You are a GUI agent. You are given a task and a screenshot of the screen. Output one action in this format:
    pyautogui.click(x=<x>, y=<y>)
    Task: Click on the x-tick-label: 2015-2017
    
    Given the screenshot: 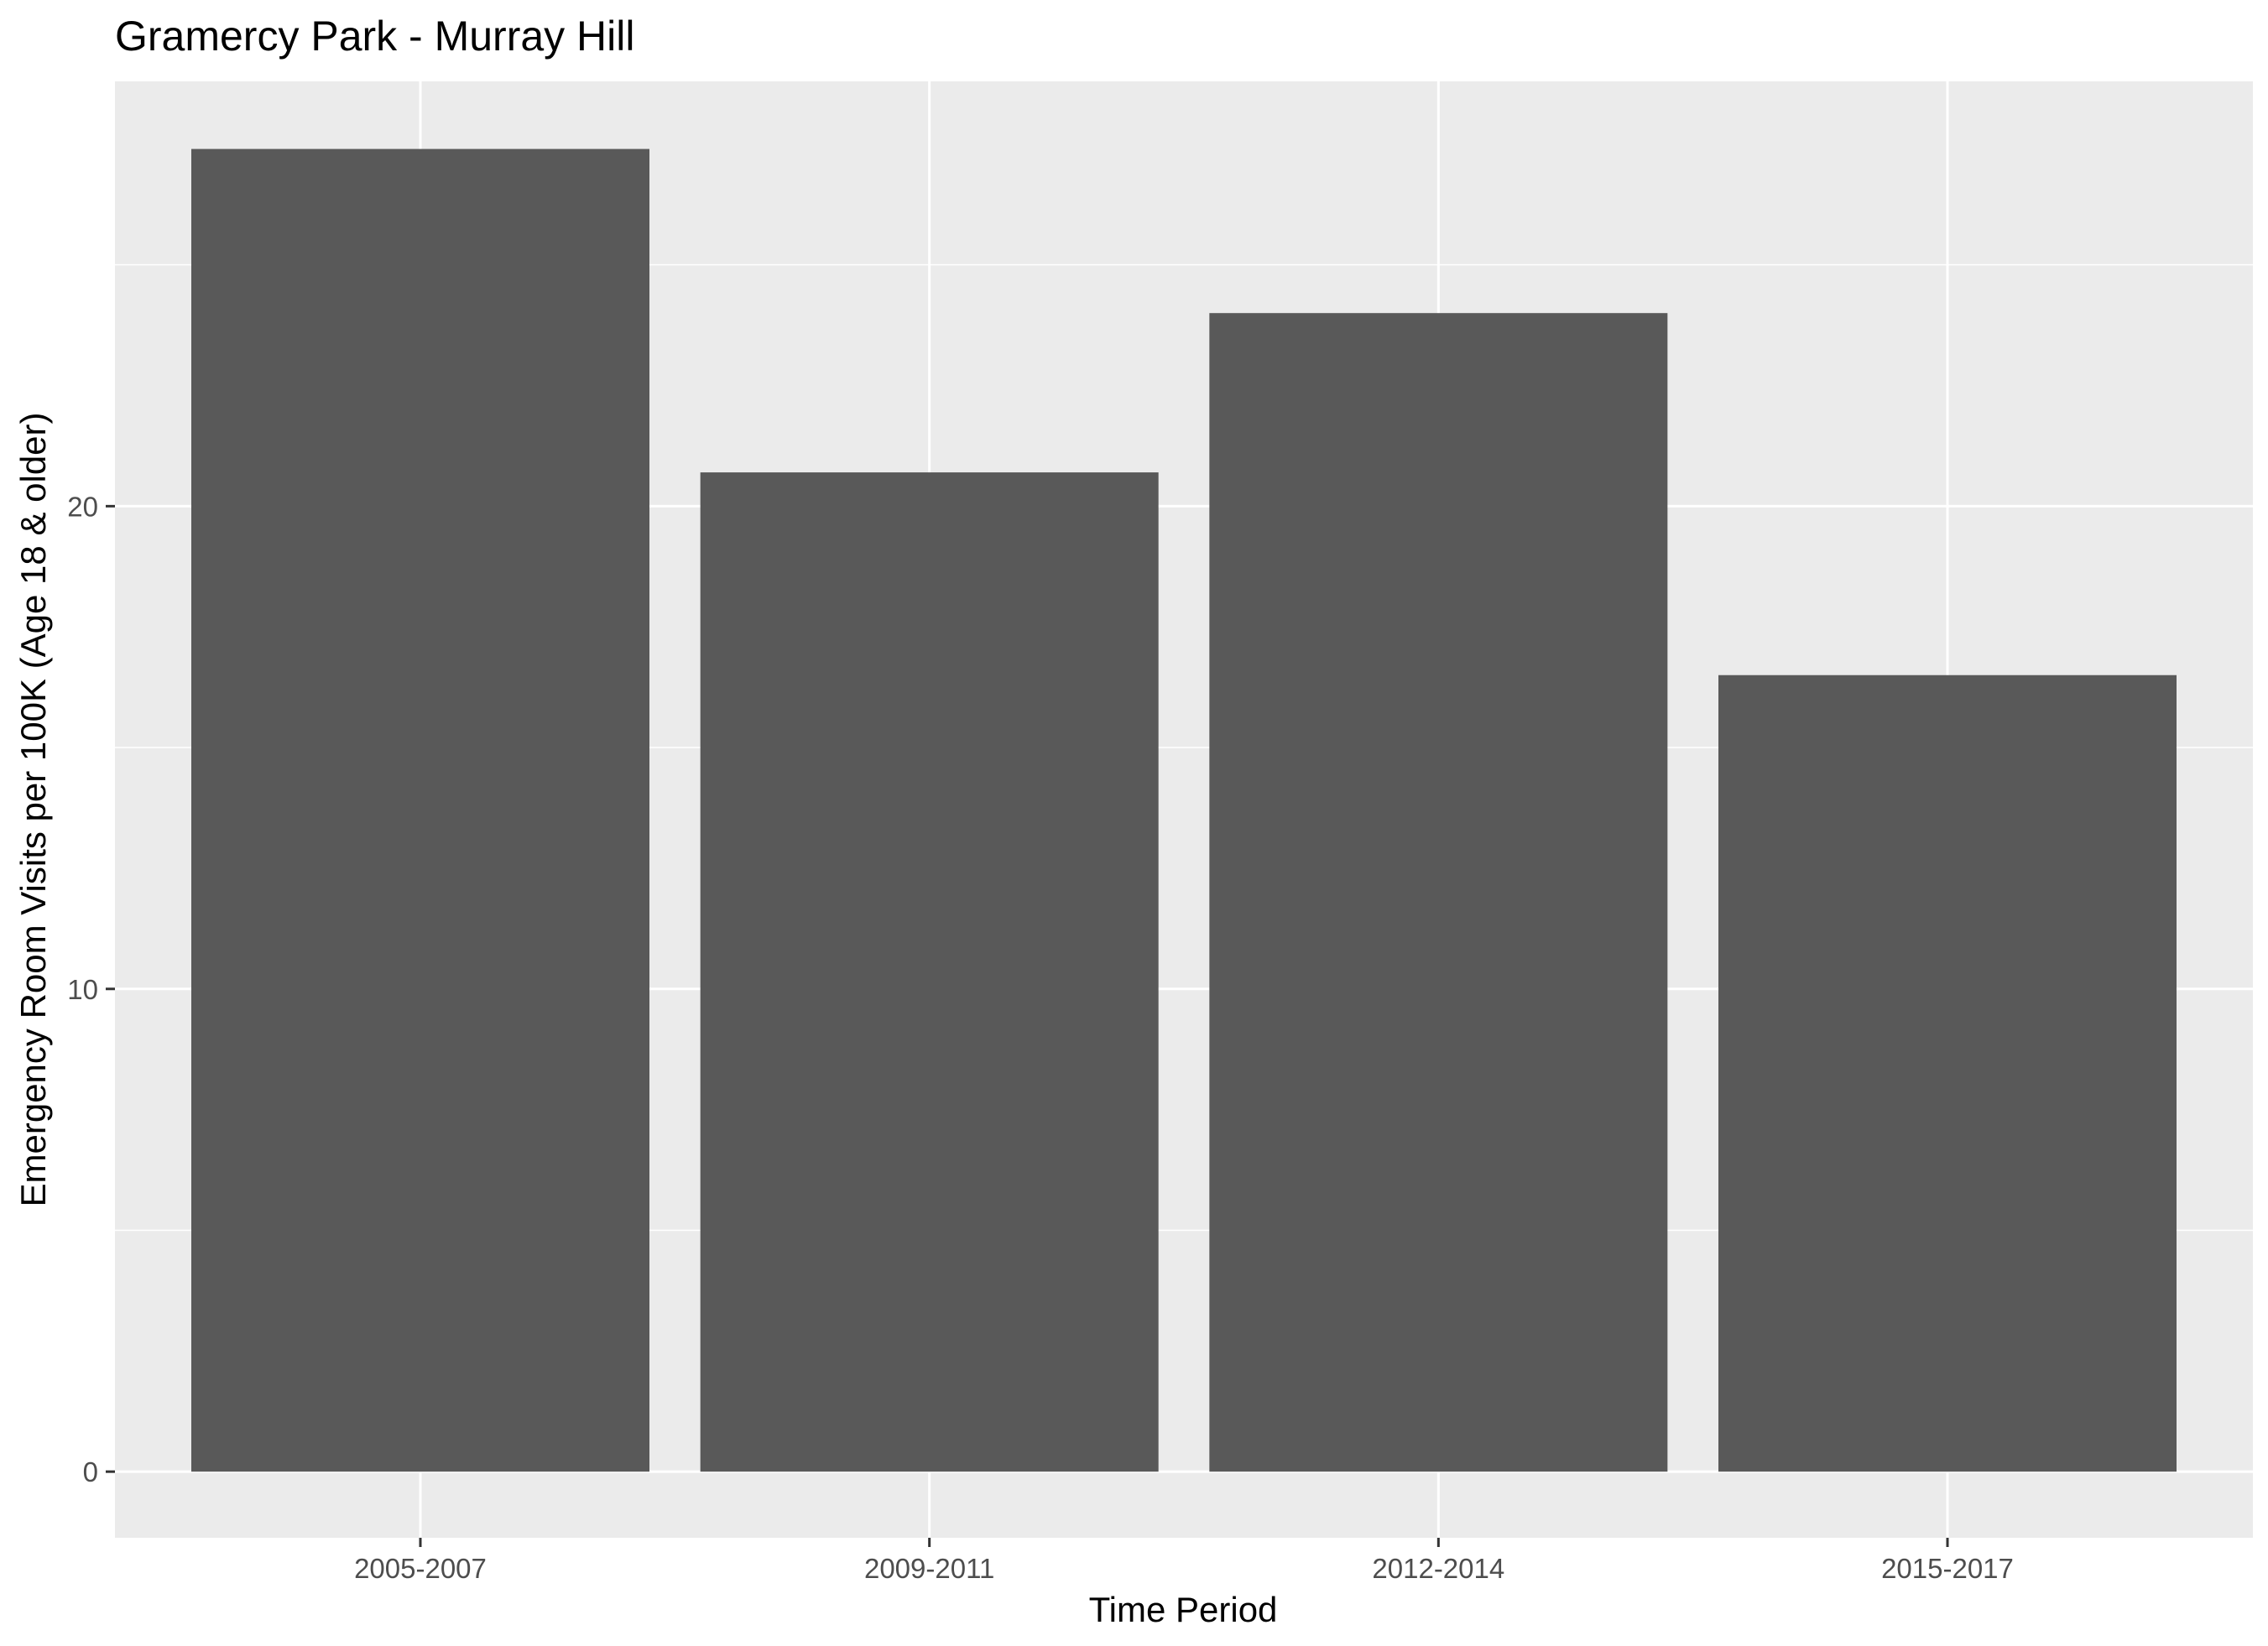 What is the action you would take?
    pyautogui.click(x=1947, y=1569)
    